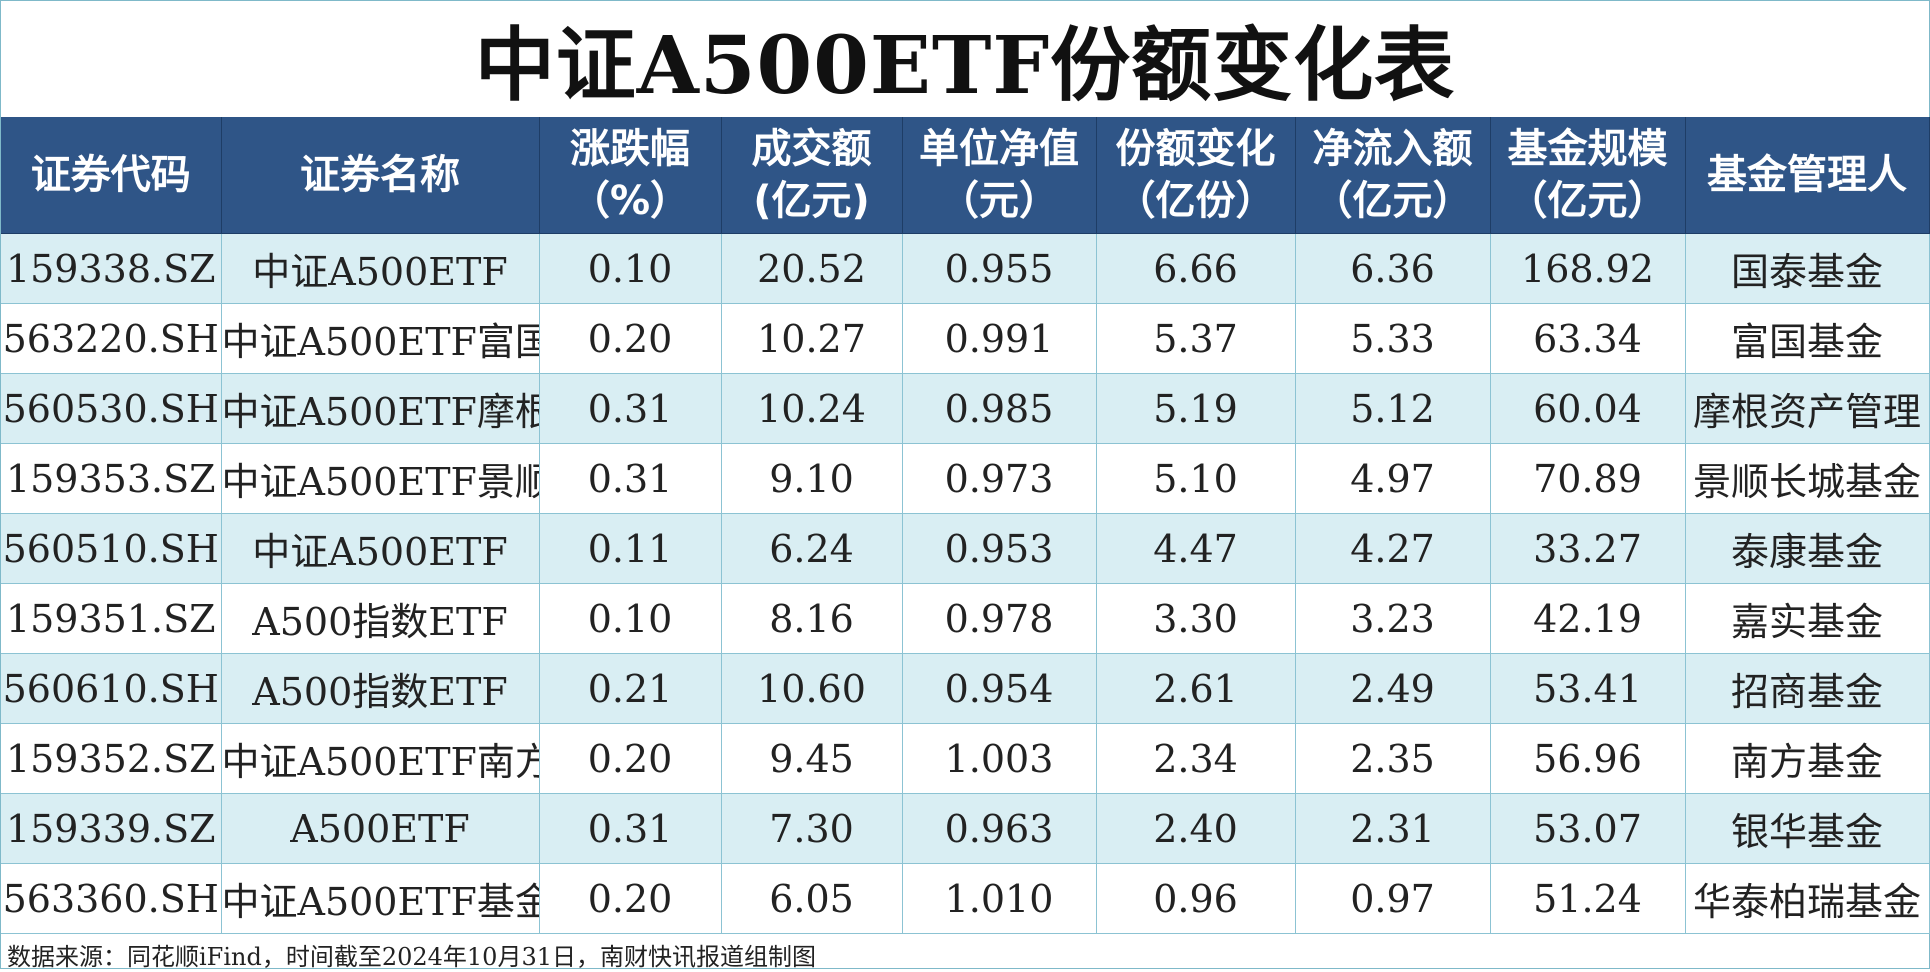 Image resolution: width=1930 pixels, height=972 pixels. What do you see at coordinates (1807, 408) in the screenshot?
I see `cell-manager: 摩根资产管理` at bounding box center [1807, 408].